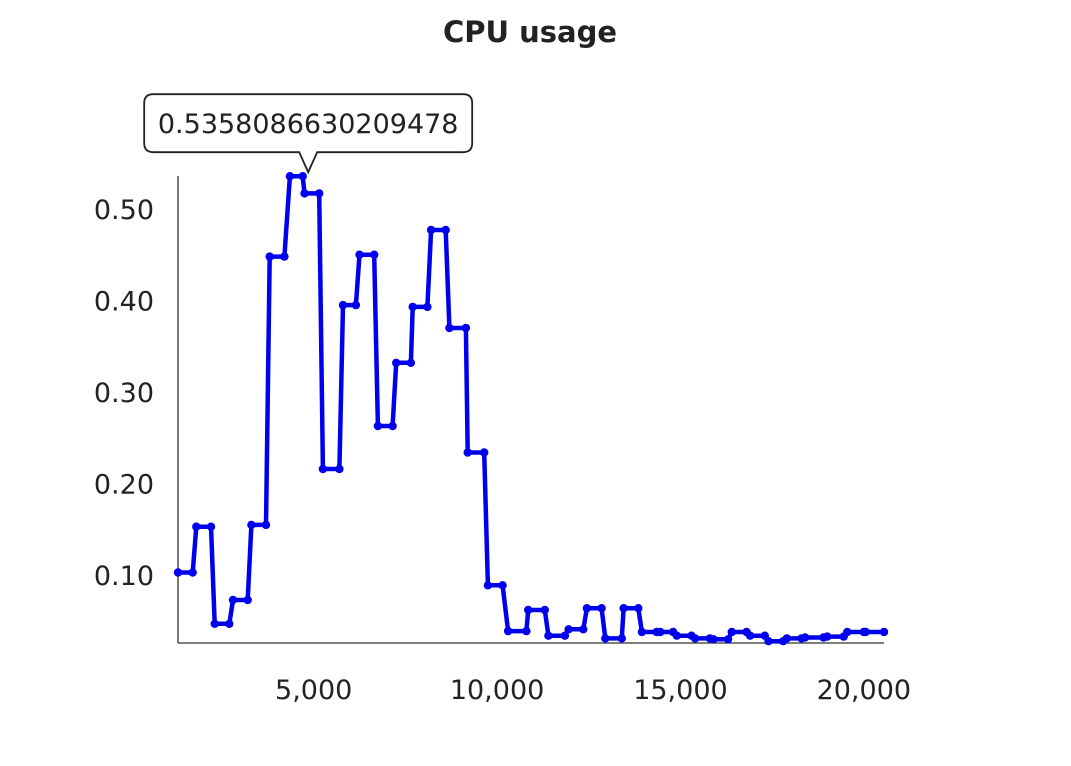  What do you see at coordinates (308, 124) in the screenshot?
I see `tooltip-value: 0.5358086630209478` at bounding box center [308, 124].